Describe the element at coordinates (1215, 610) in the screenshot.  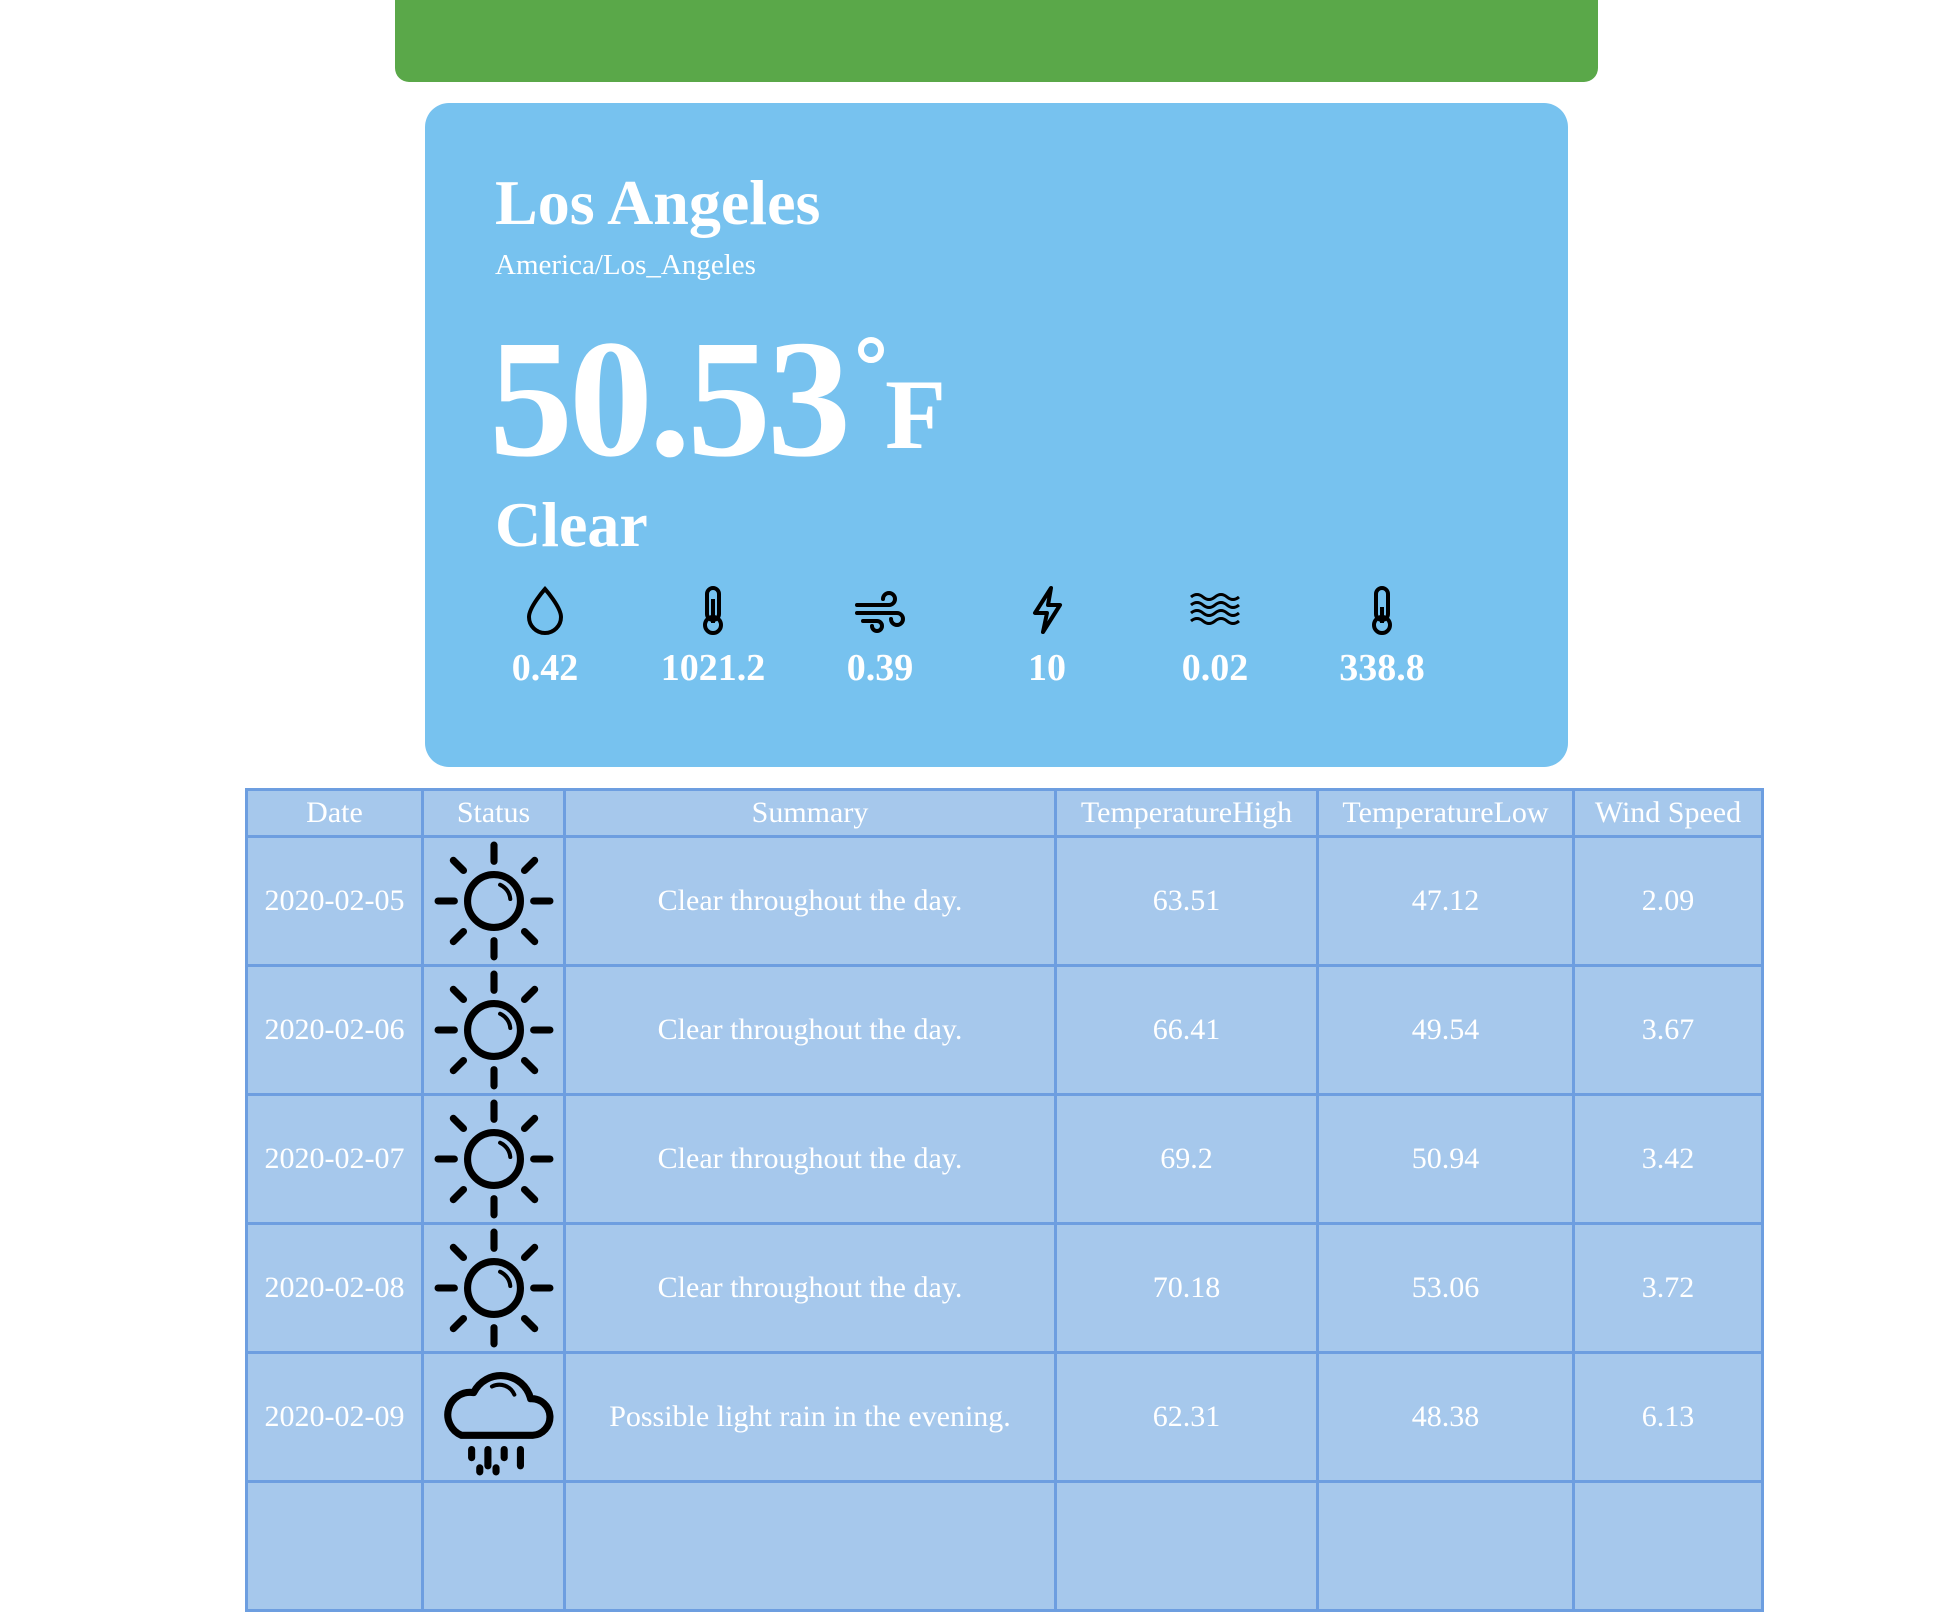
I see `waves-icon` at that location.